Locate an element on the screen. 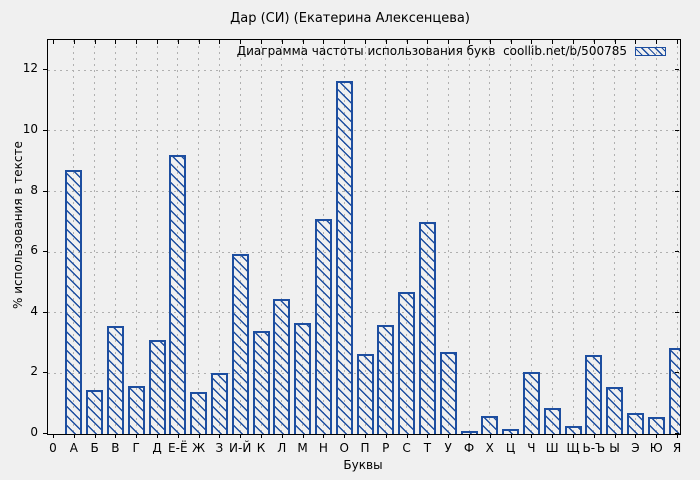 The image size is (700, 480). x-tick-label: А is located at coordinates (73, 448).